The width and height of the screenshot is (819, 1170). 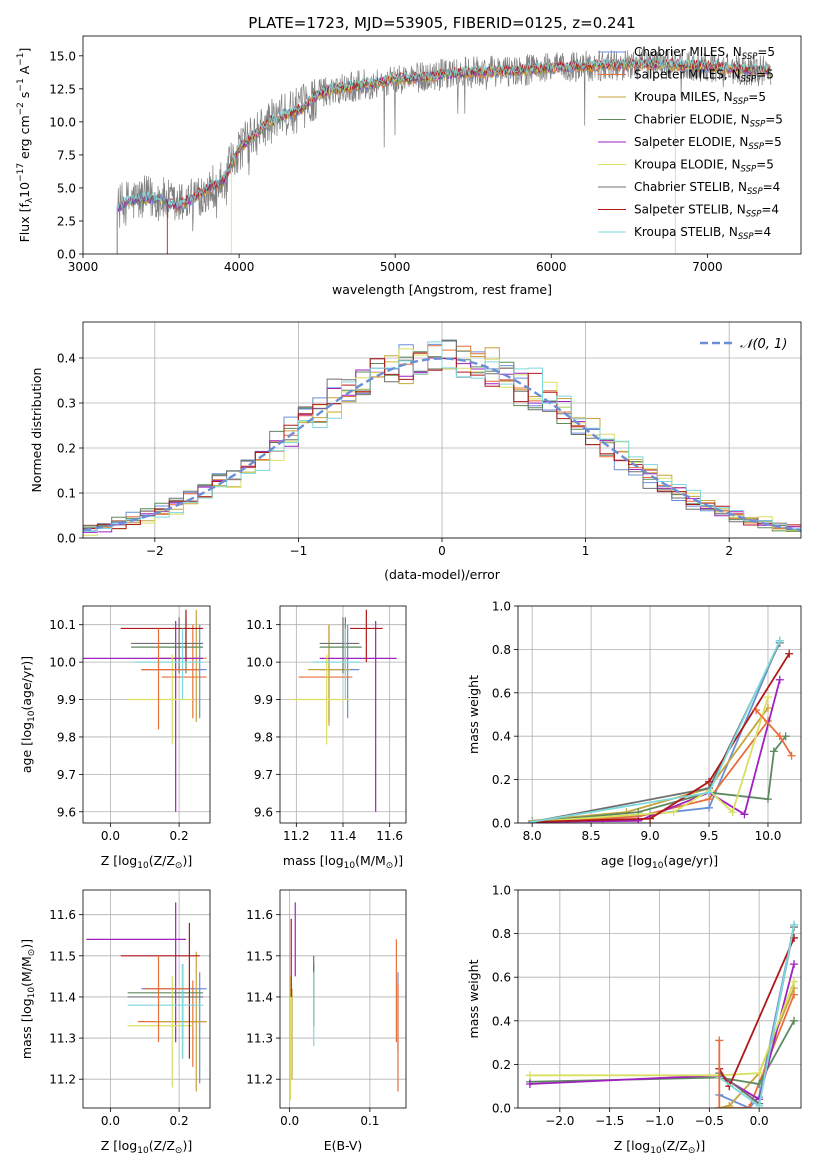 What do you see at coordinates (62, 956) in the screenshot?
I see `y-tick-label: 11.5` at bounding box center [62, 956].